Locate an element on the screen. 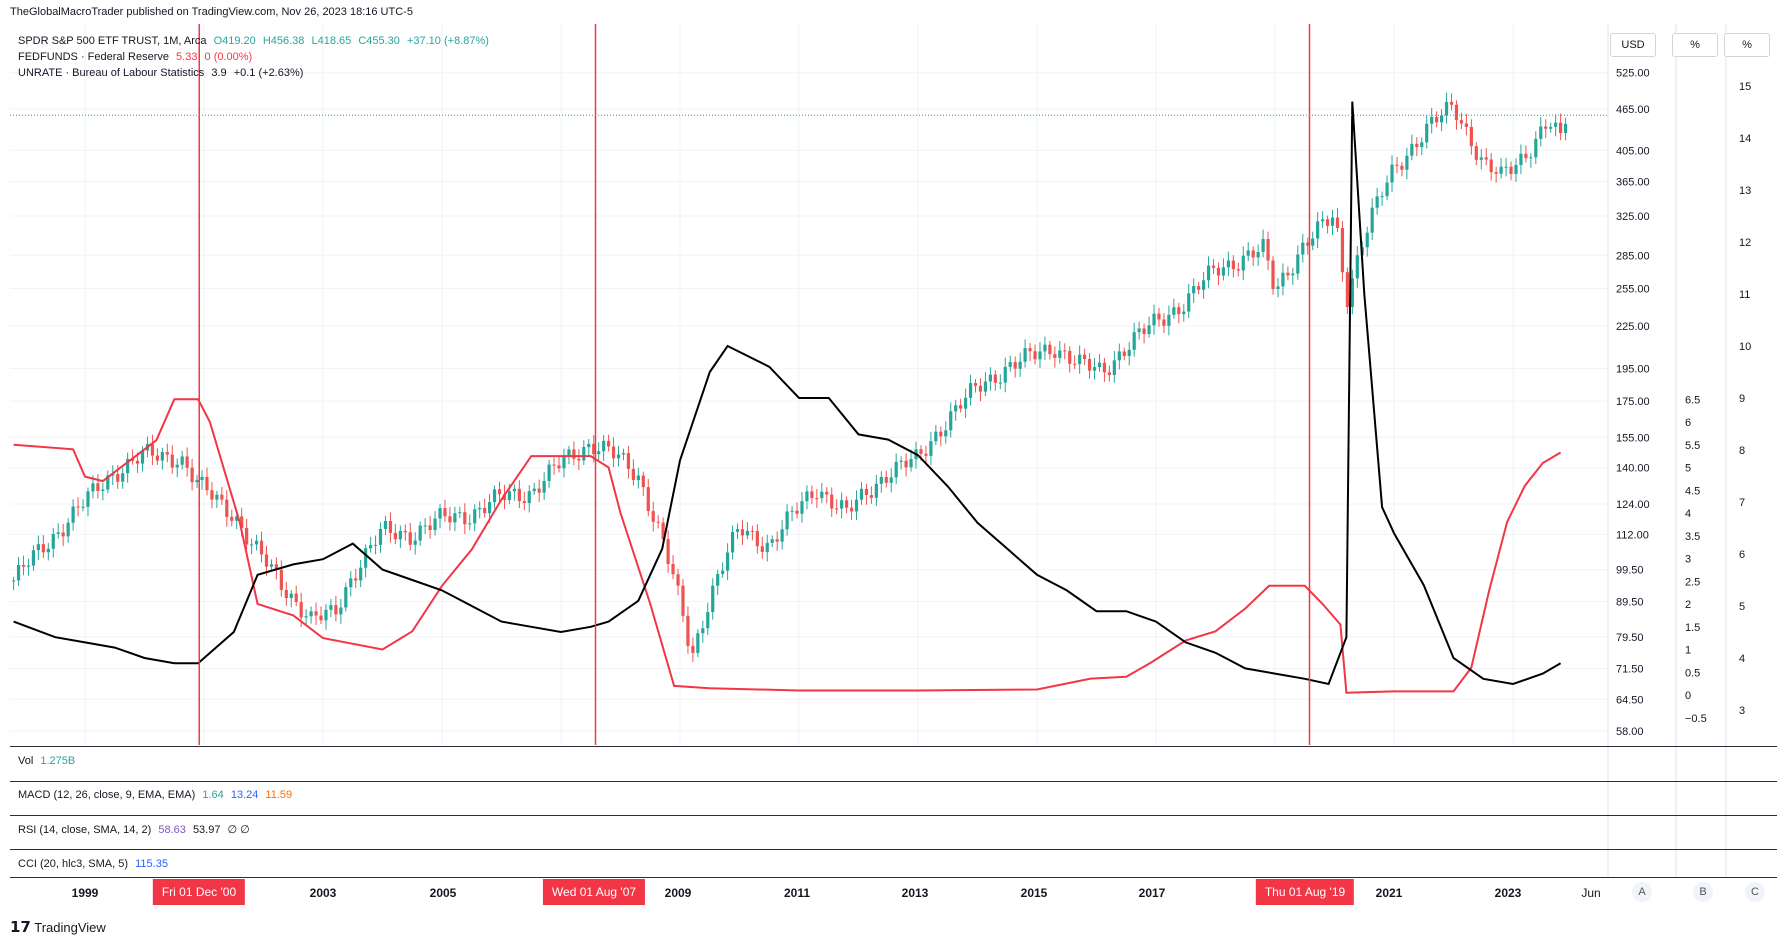 The height and width of the screenshot is (944, 1787). unrate-tick-label: 15 is located at coordinates (1745, 87).